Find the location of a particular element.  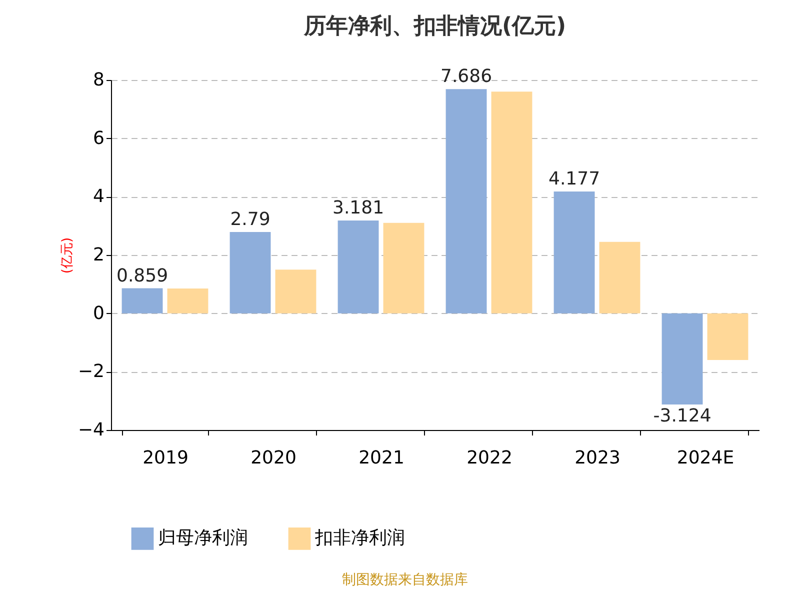

text: 制图数据来自数据库 is located at coordinates (405, 580).